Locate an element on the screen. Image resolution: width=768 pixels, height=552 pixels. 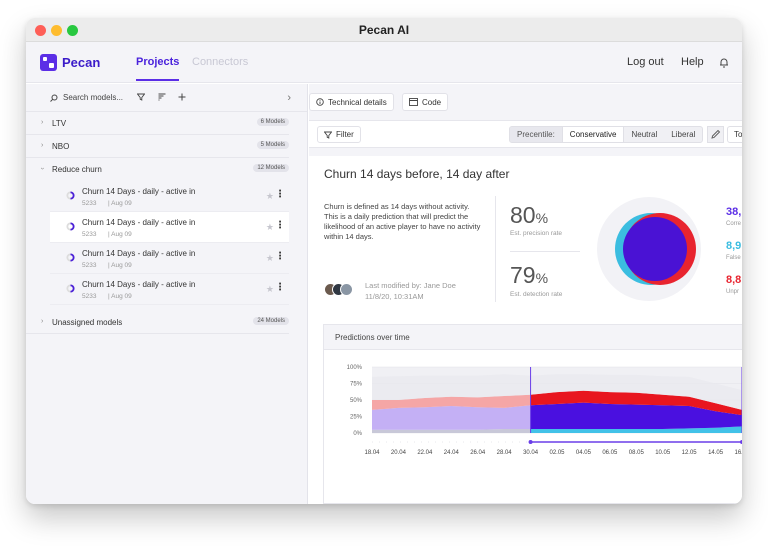
group-nbo: › NBO 5 Models is located at coordinates (157, 146).